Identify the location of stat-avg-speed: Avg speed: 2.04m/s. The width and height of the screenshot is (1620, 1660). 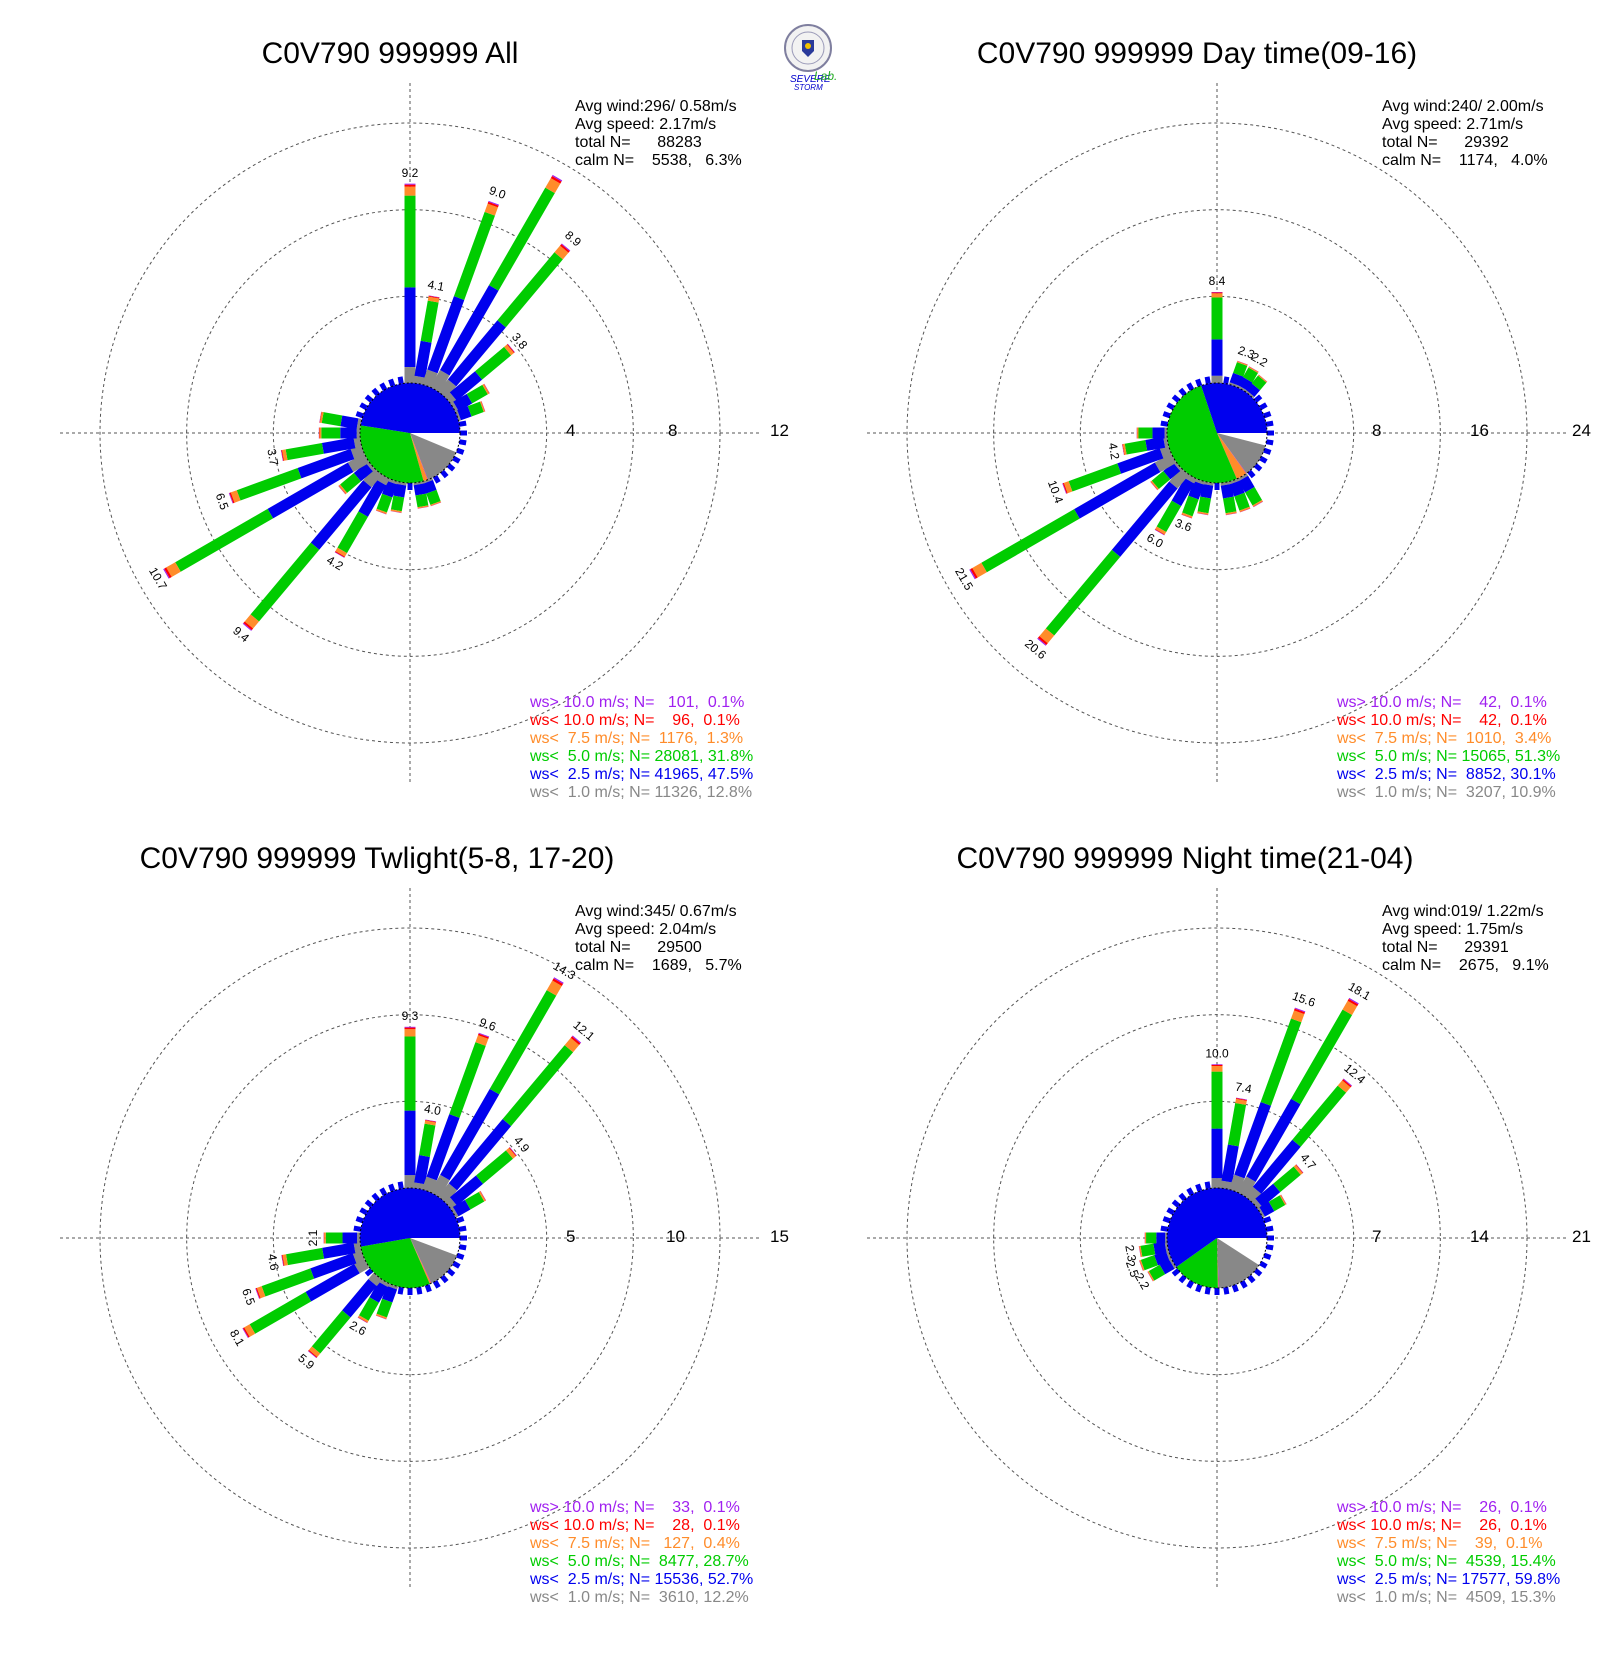
(645, 929).